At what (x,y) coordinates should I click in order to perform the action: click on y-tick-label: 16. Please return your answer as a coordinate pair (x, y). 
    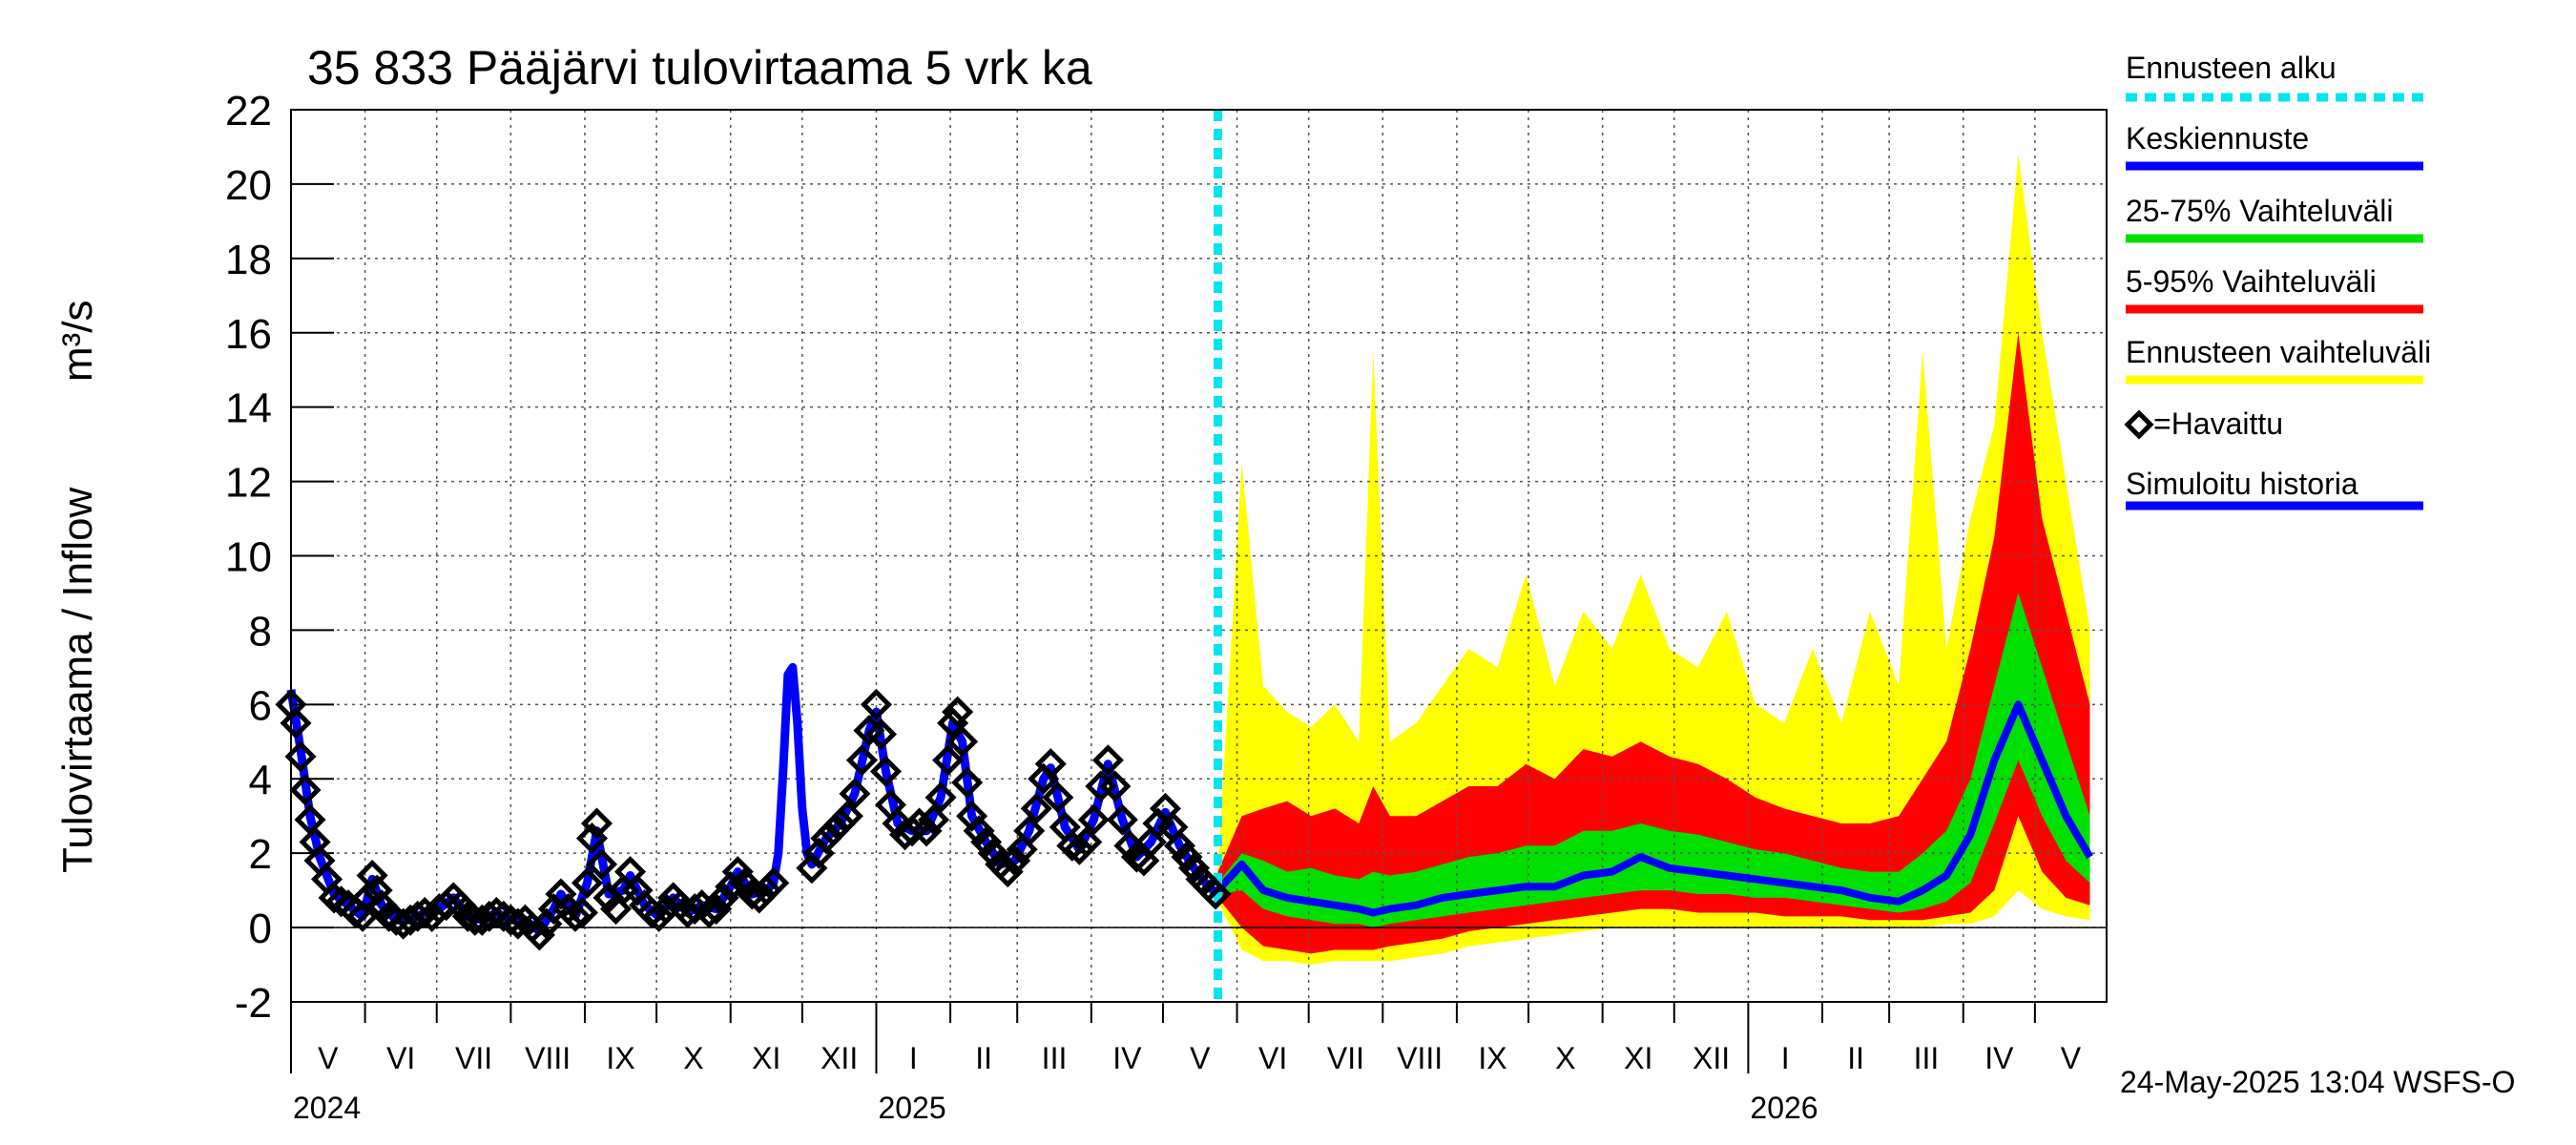
    Looking at the image, I should click on (248, 335).